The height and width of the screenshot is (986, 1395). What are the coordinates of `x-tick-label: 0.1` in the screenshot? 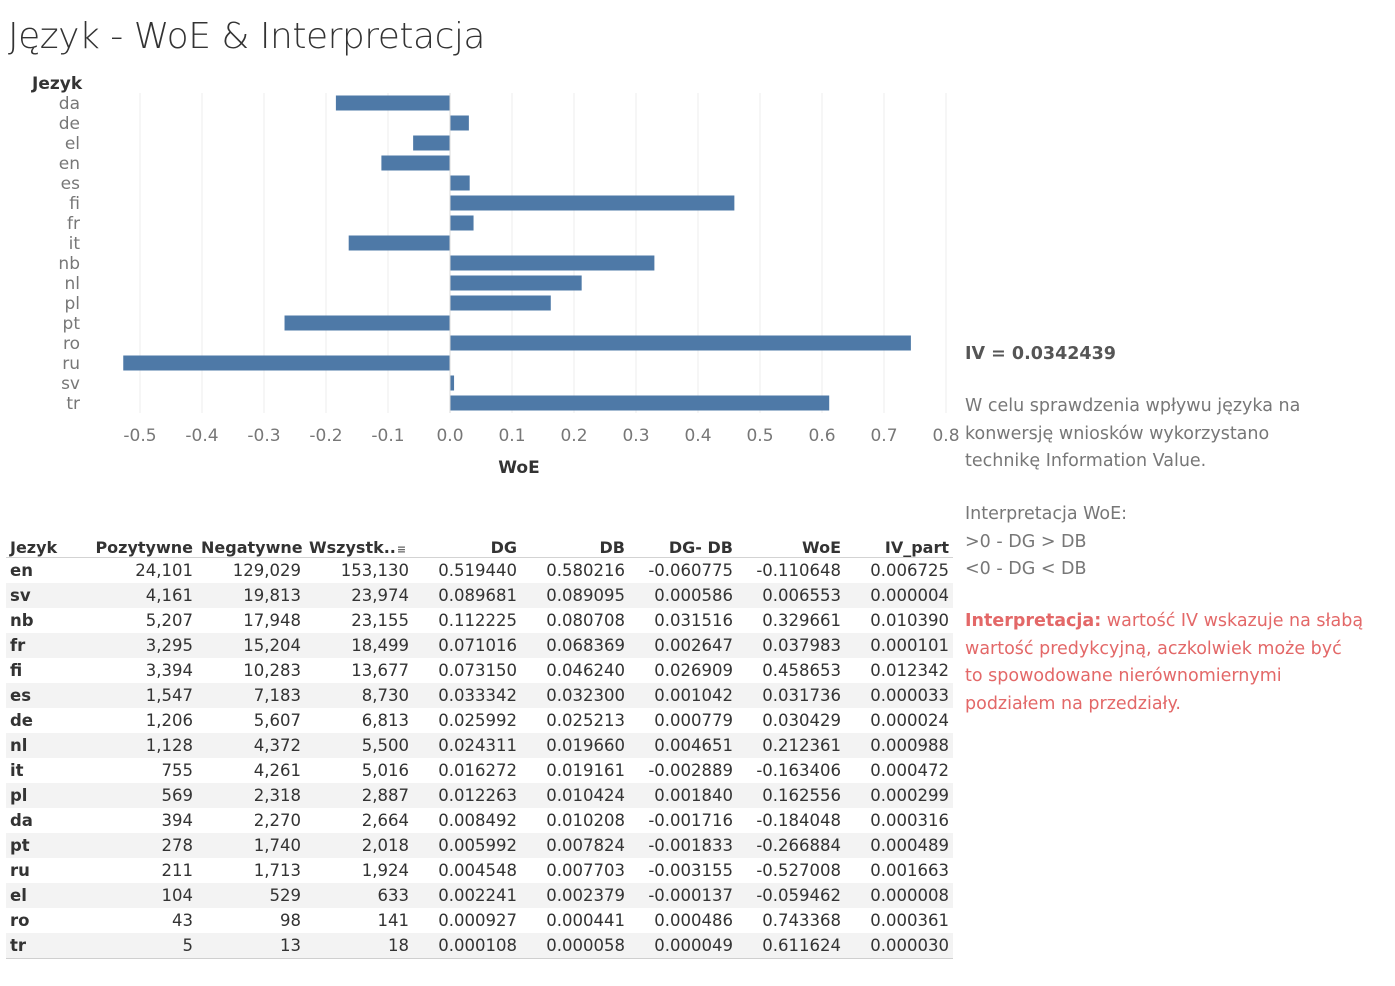 It's located at (511, 436).